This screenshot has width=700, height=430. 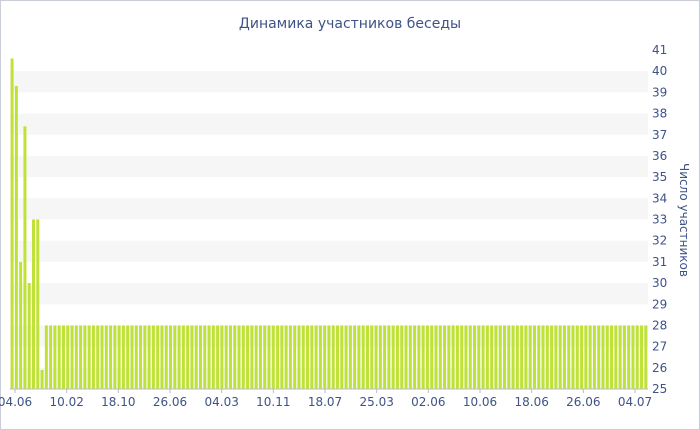 What do you see at coordinates (325, 402) in the screenshot?
I see `x-tick-label: 18.07` at bounding box center [325, 402].